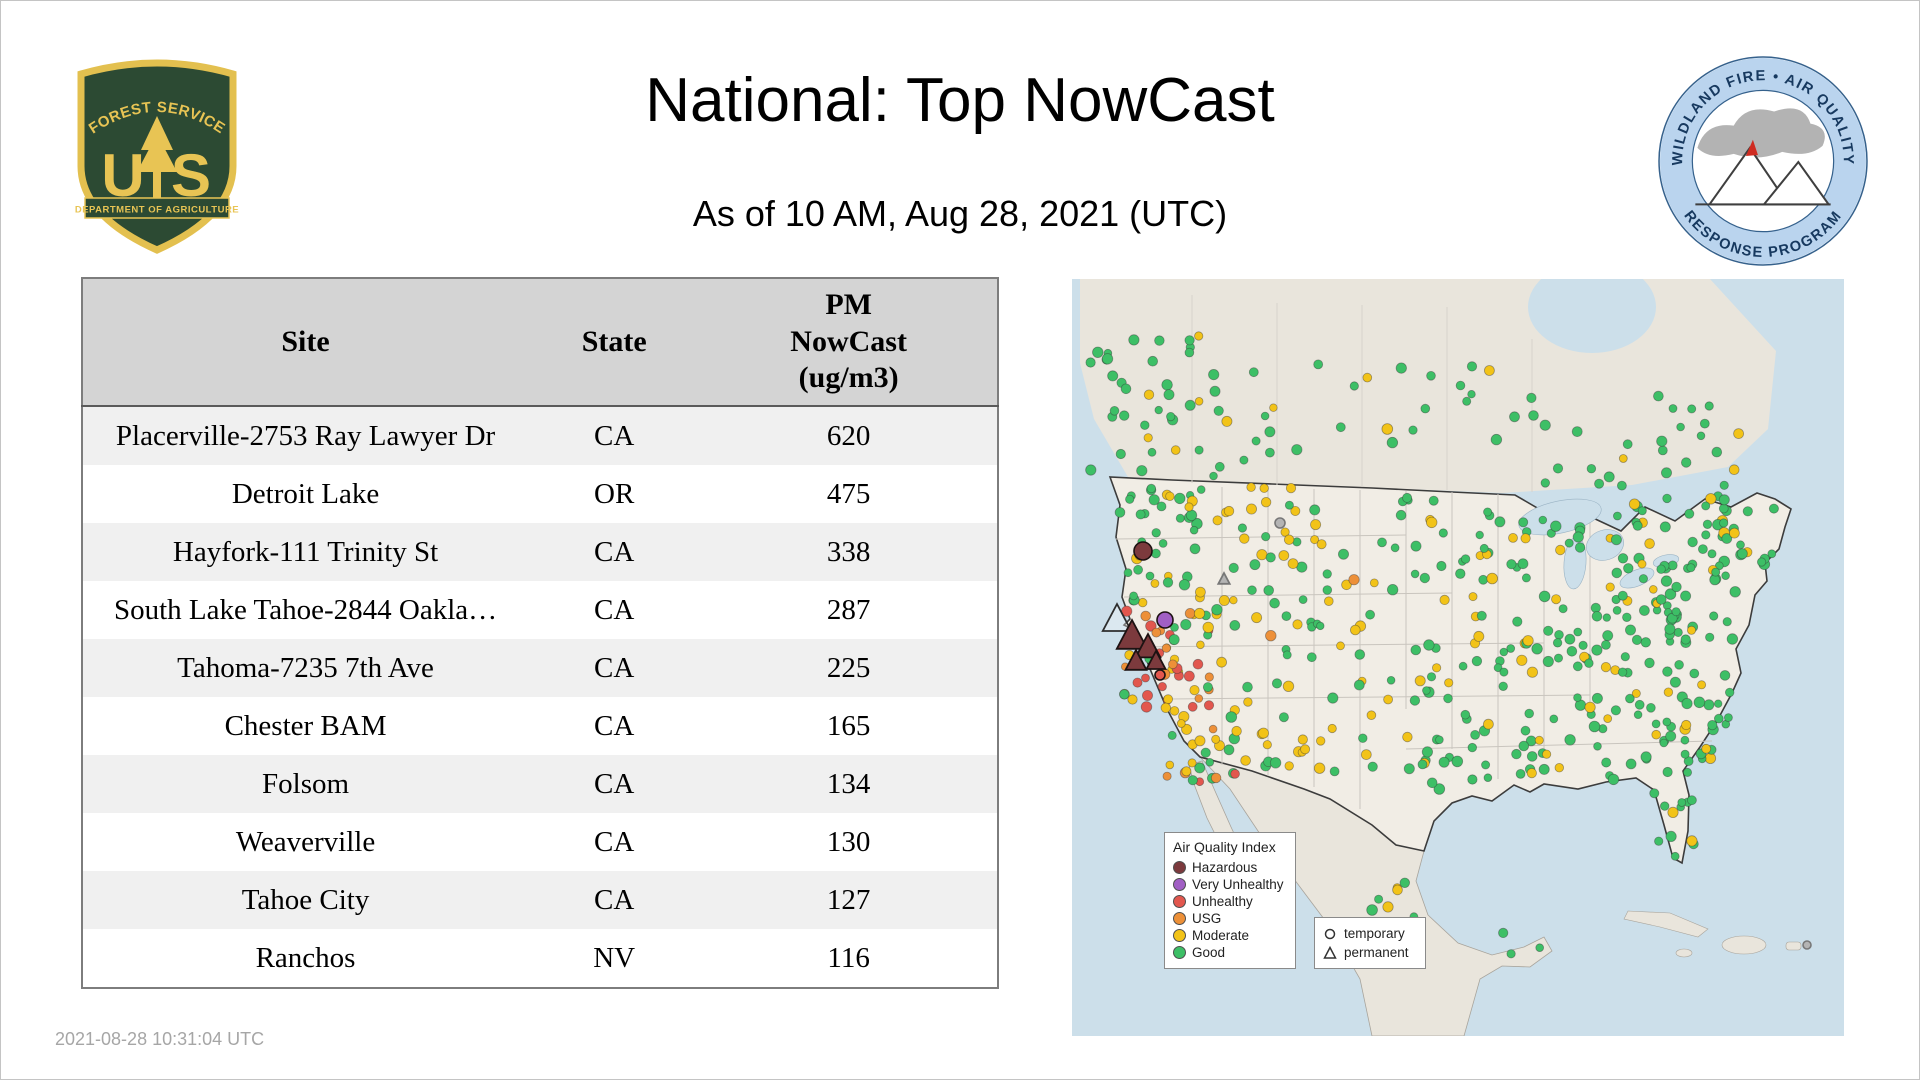 This screenshot has height=1080, width=1920. What do you see at coordinates (540, 900) in the screenshot?
I see `table-row: Tahoe City CA 127` at bounding box center [540, 900].